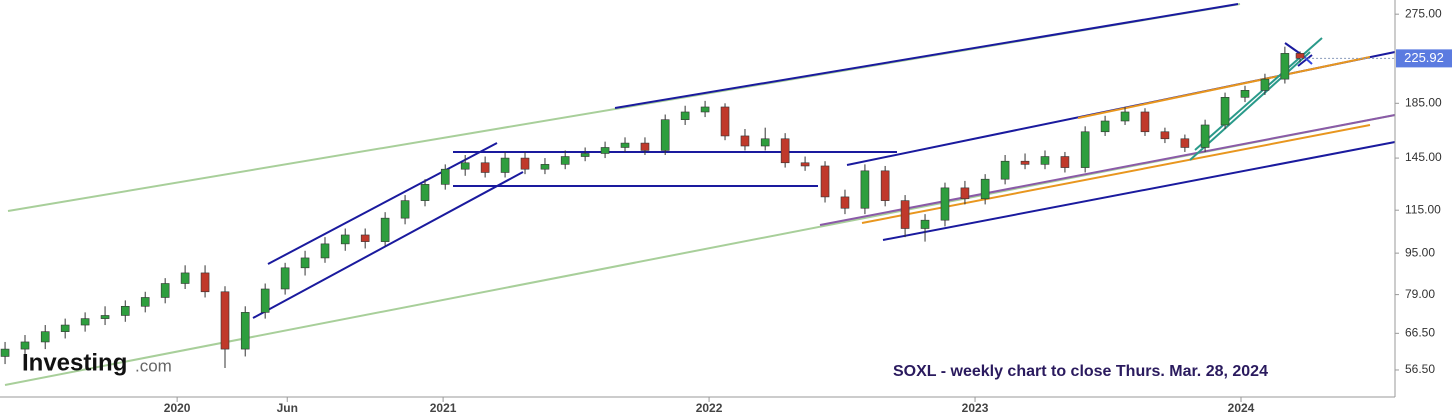 Image resolution: width=1456 pixels, height=420 pixels. I want to click on y-tick-label: 275.00, so click(1423, 13).